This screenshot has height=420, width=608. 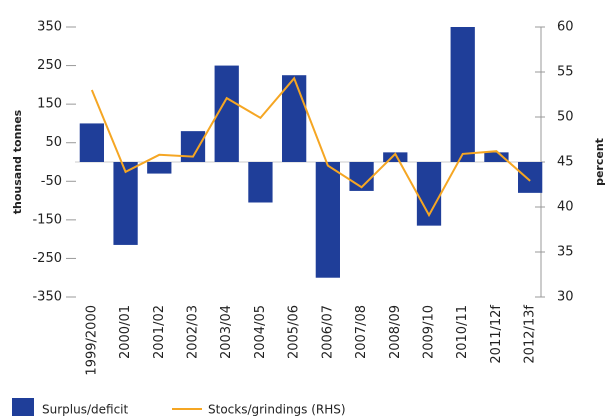 I want to click on x-tick-label: 2005/06, so click(x=294, y=332).